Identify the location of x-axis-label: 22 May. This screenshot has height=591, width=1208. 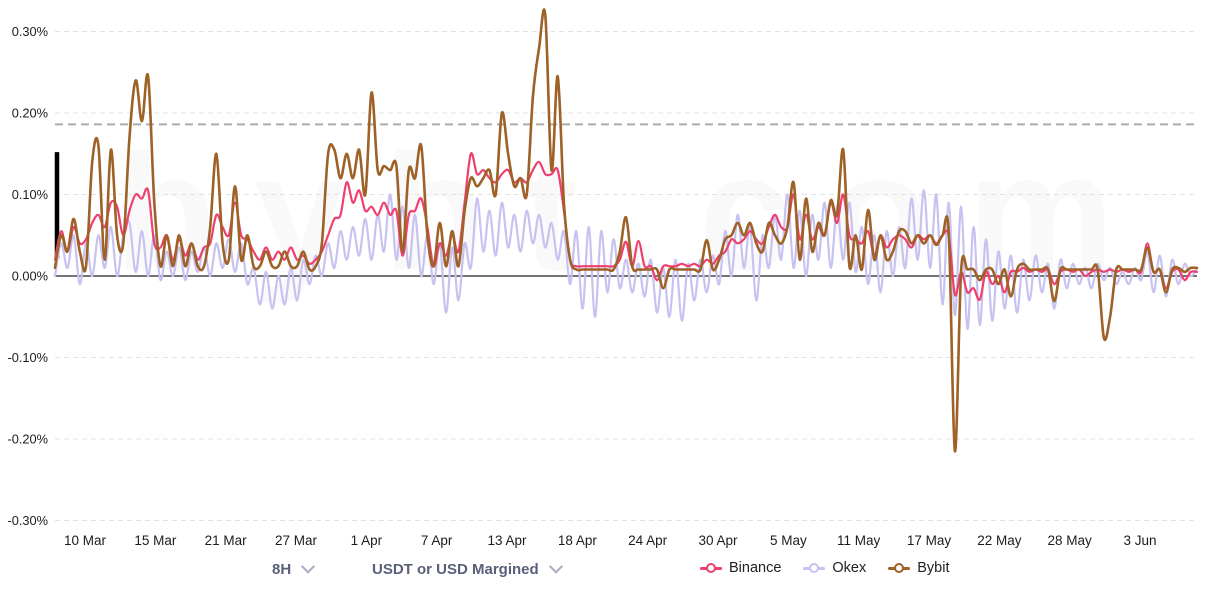
(999, 540).